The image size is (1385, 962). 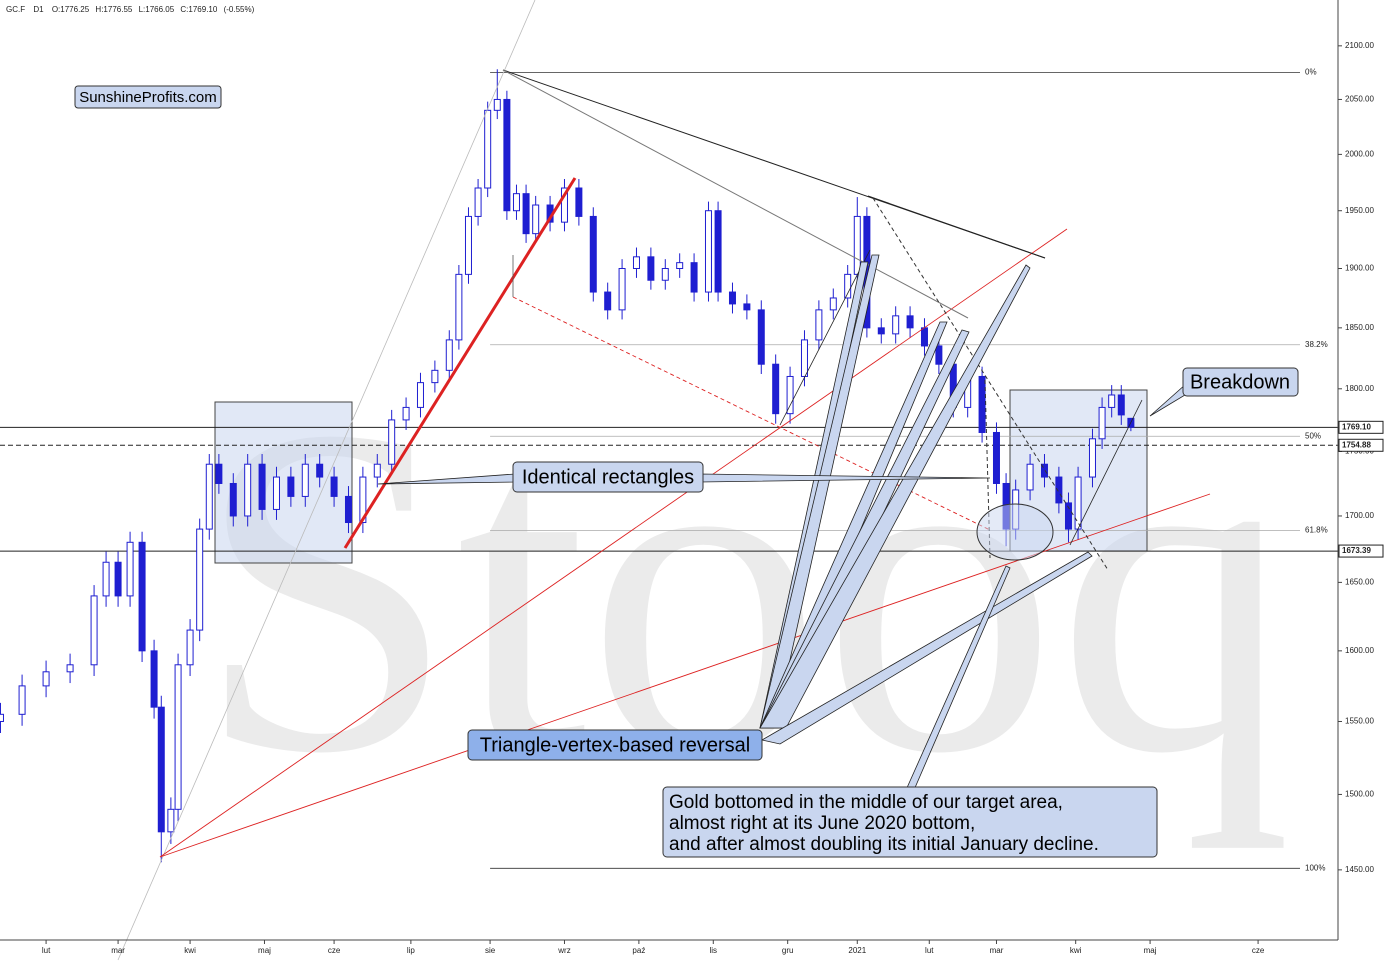 I want to click on y-tick-label: 1900.00, so click(x=1359, y=268).